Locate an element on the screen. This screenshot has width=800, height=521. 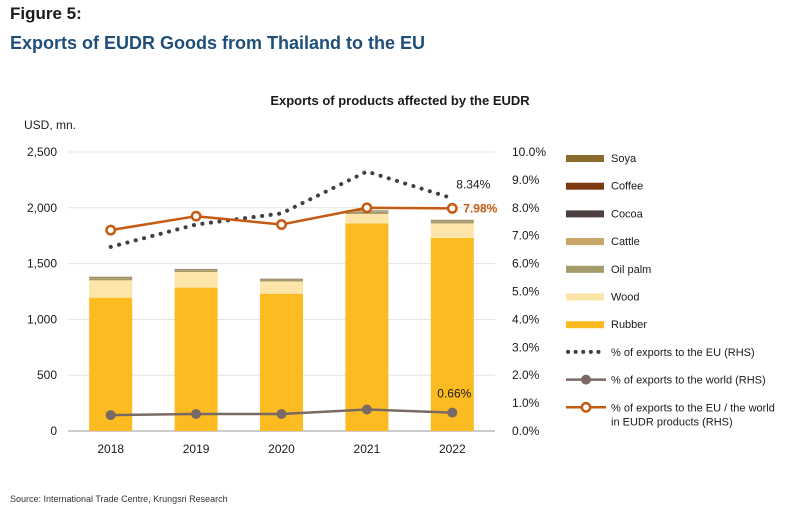
y2-tick-label: 4.0% is located at coordinates (526, 319).